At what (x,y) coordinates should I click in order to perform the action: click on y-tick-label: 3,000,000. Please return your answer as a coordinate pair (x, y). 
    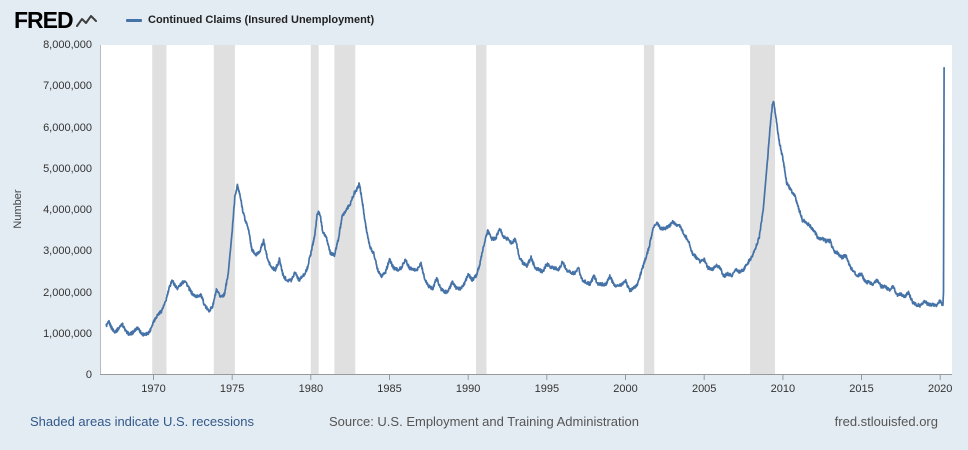
    Looking at the image, I should click on (67, 251).